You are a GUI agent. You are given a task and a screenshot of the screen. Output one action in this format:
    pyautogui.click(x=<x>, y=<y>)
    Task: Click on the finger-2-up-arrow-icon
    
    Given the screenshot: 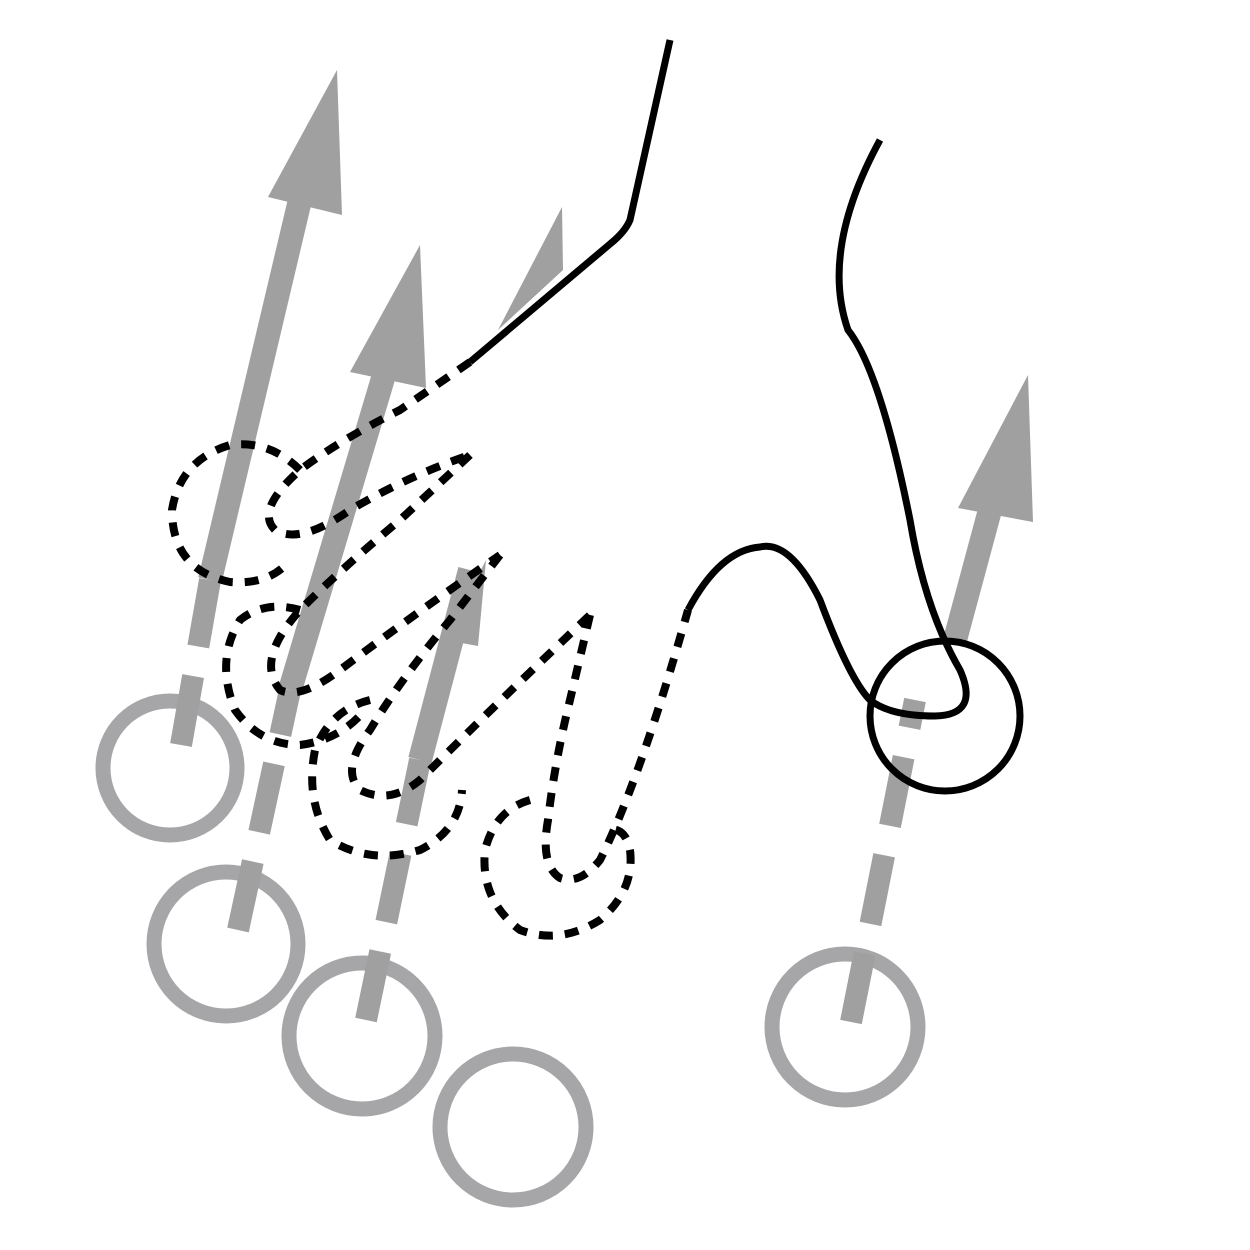 What is the action you would take?
    pyautogui.click(x=326, y=589)
    